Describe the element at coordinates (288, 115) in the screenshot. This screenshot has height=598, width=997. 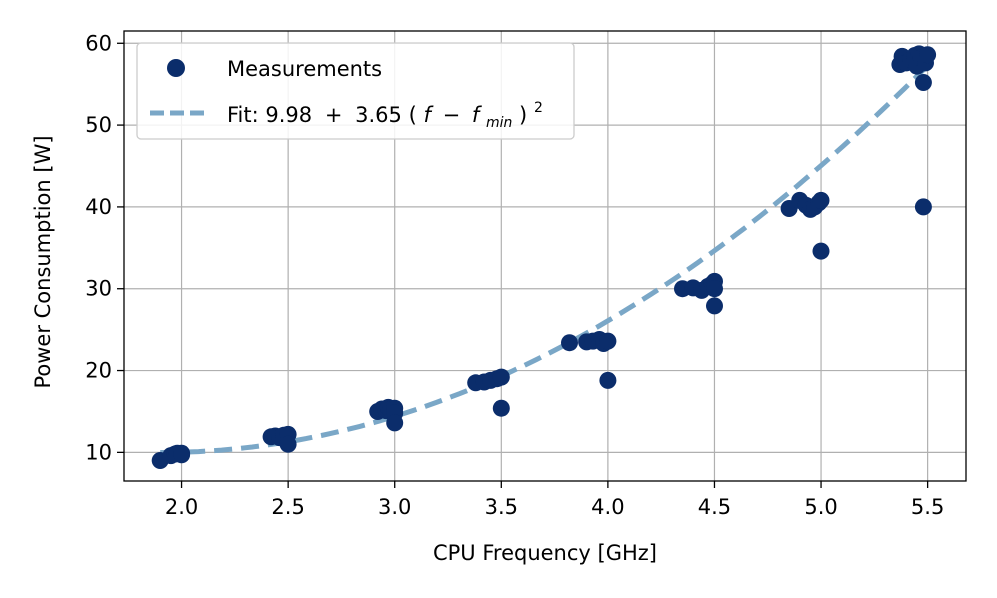
I see `fit-a: 9.98` at that location.